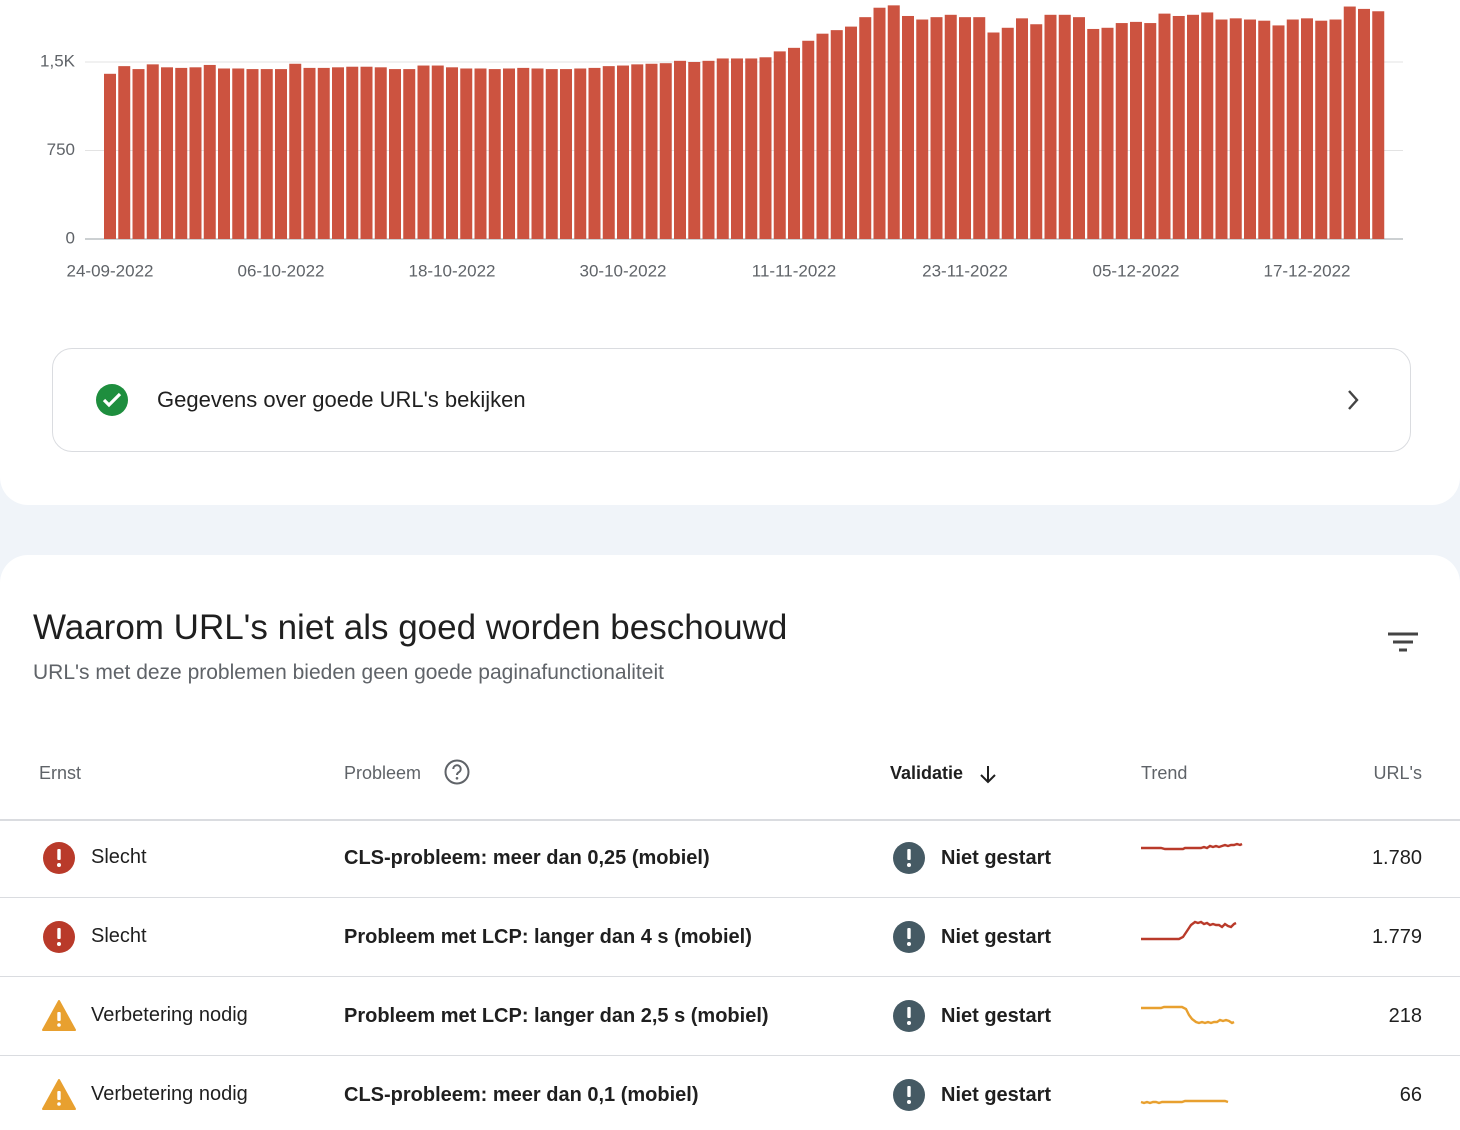 The width and height of the screenshot is (1460, 1130). I want to click on x-tick-label: 23-11-2022, so click(965, 270).